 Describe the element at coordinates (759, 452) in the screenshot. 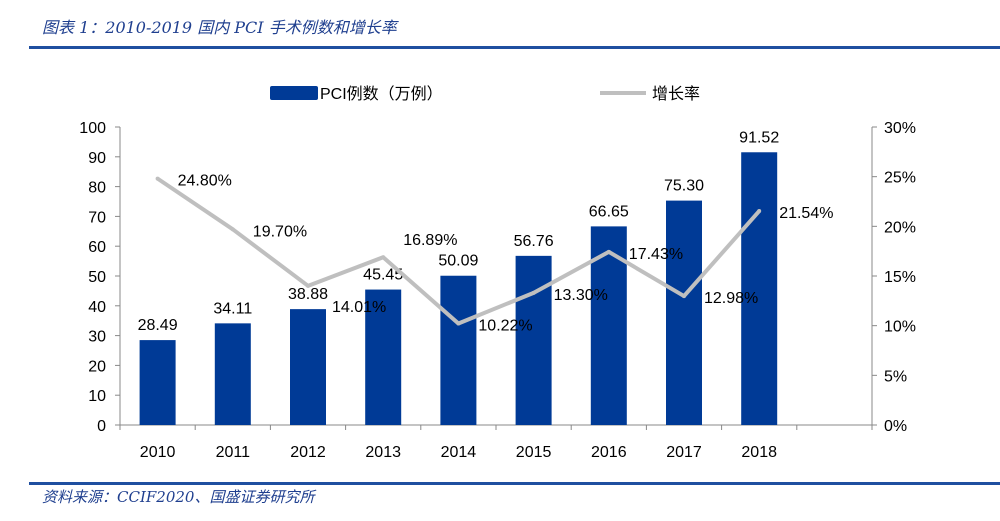

I see `x-tick-label: 2018` at that location.